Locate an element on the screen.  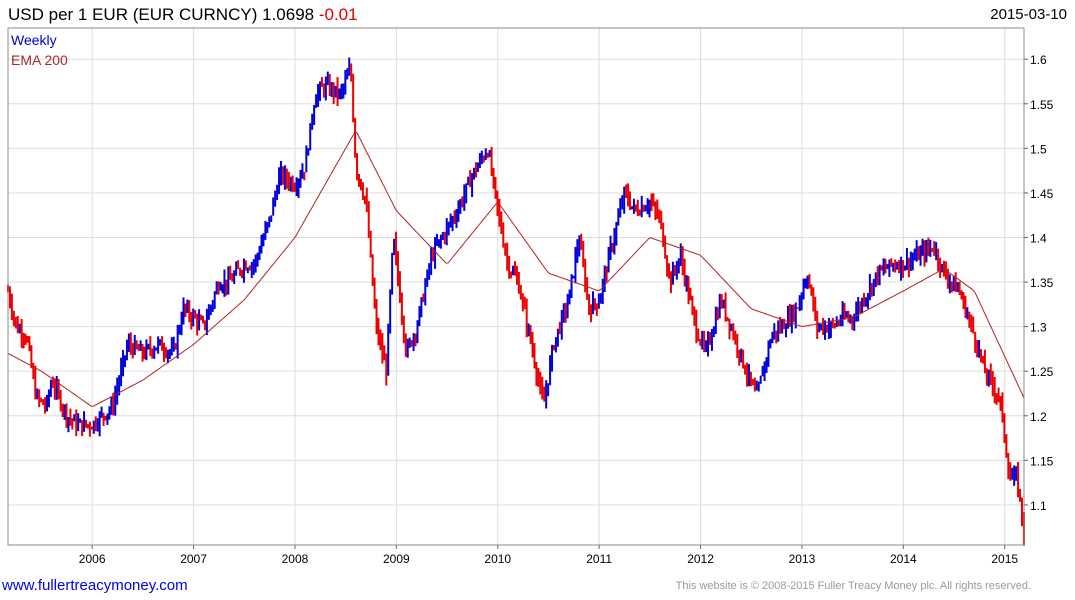
y-tick-label: 1.3 is located at coordinates (1038, 328).